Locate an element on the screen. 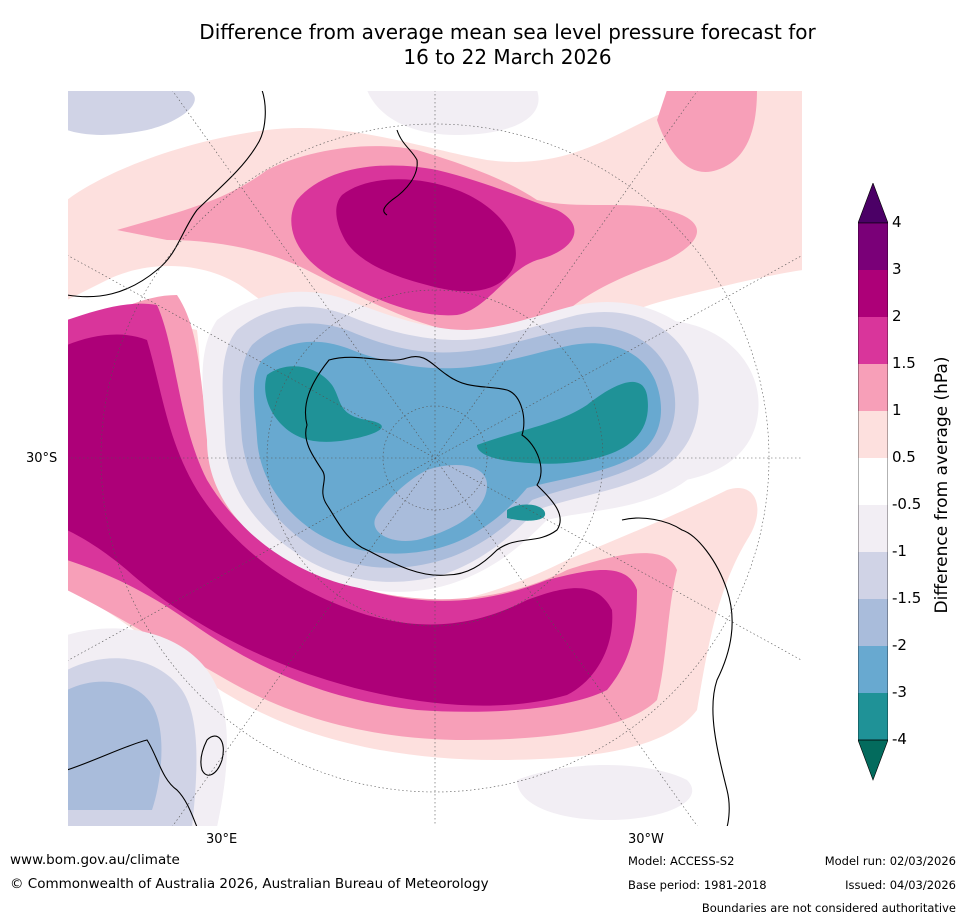 This screenshot has width=965, height=919. anomaly-neg-ant-3a is located at coordinates (323, 404).